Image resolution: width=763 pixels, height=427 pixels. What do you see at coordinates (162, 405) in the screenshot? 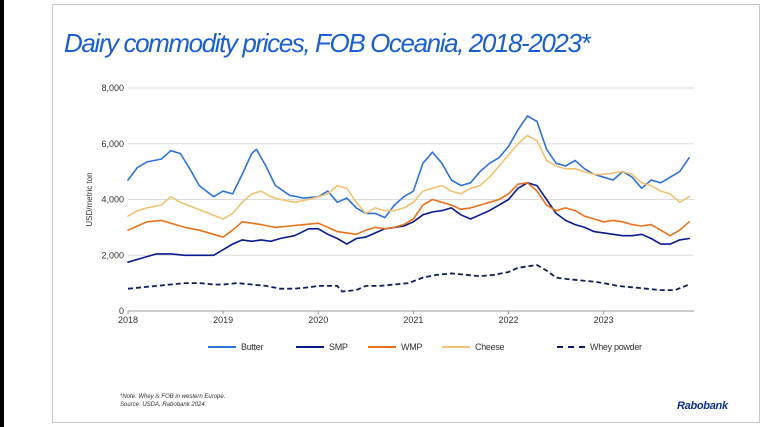
I see `footnote-source: Source: USDA, Rabobank 2024` at bounding box center [162, 405].